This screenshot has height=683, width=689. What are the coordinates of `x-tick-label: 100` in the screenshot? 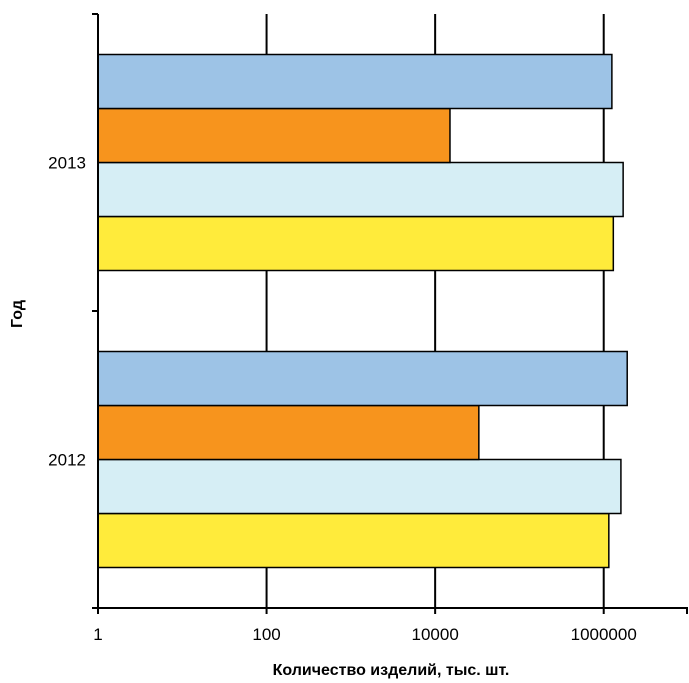 It's located at (266, 634).